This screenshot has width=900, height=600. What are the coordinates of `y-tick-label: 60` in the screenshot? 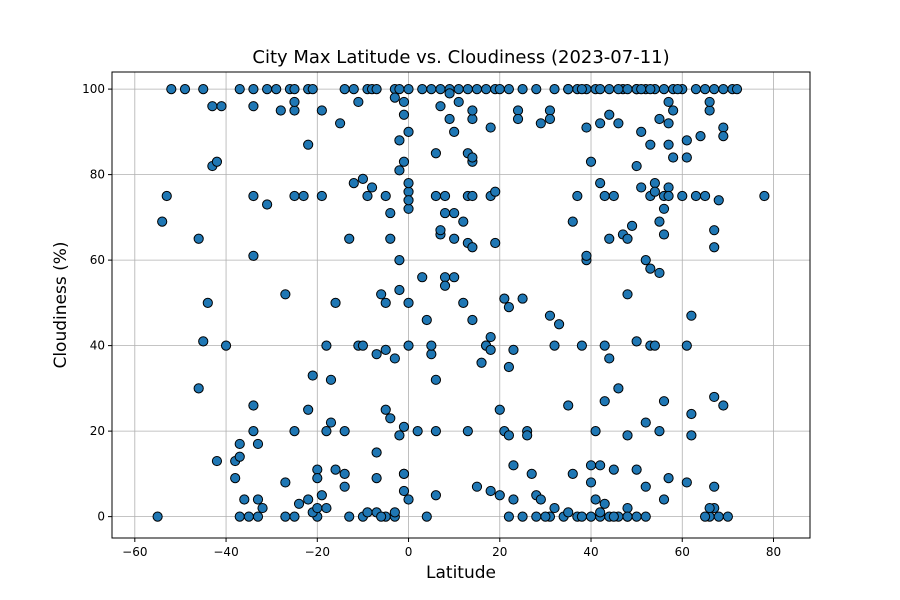 It's located at (97, 260).